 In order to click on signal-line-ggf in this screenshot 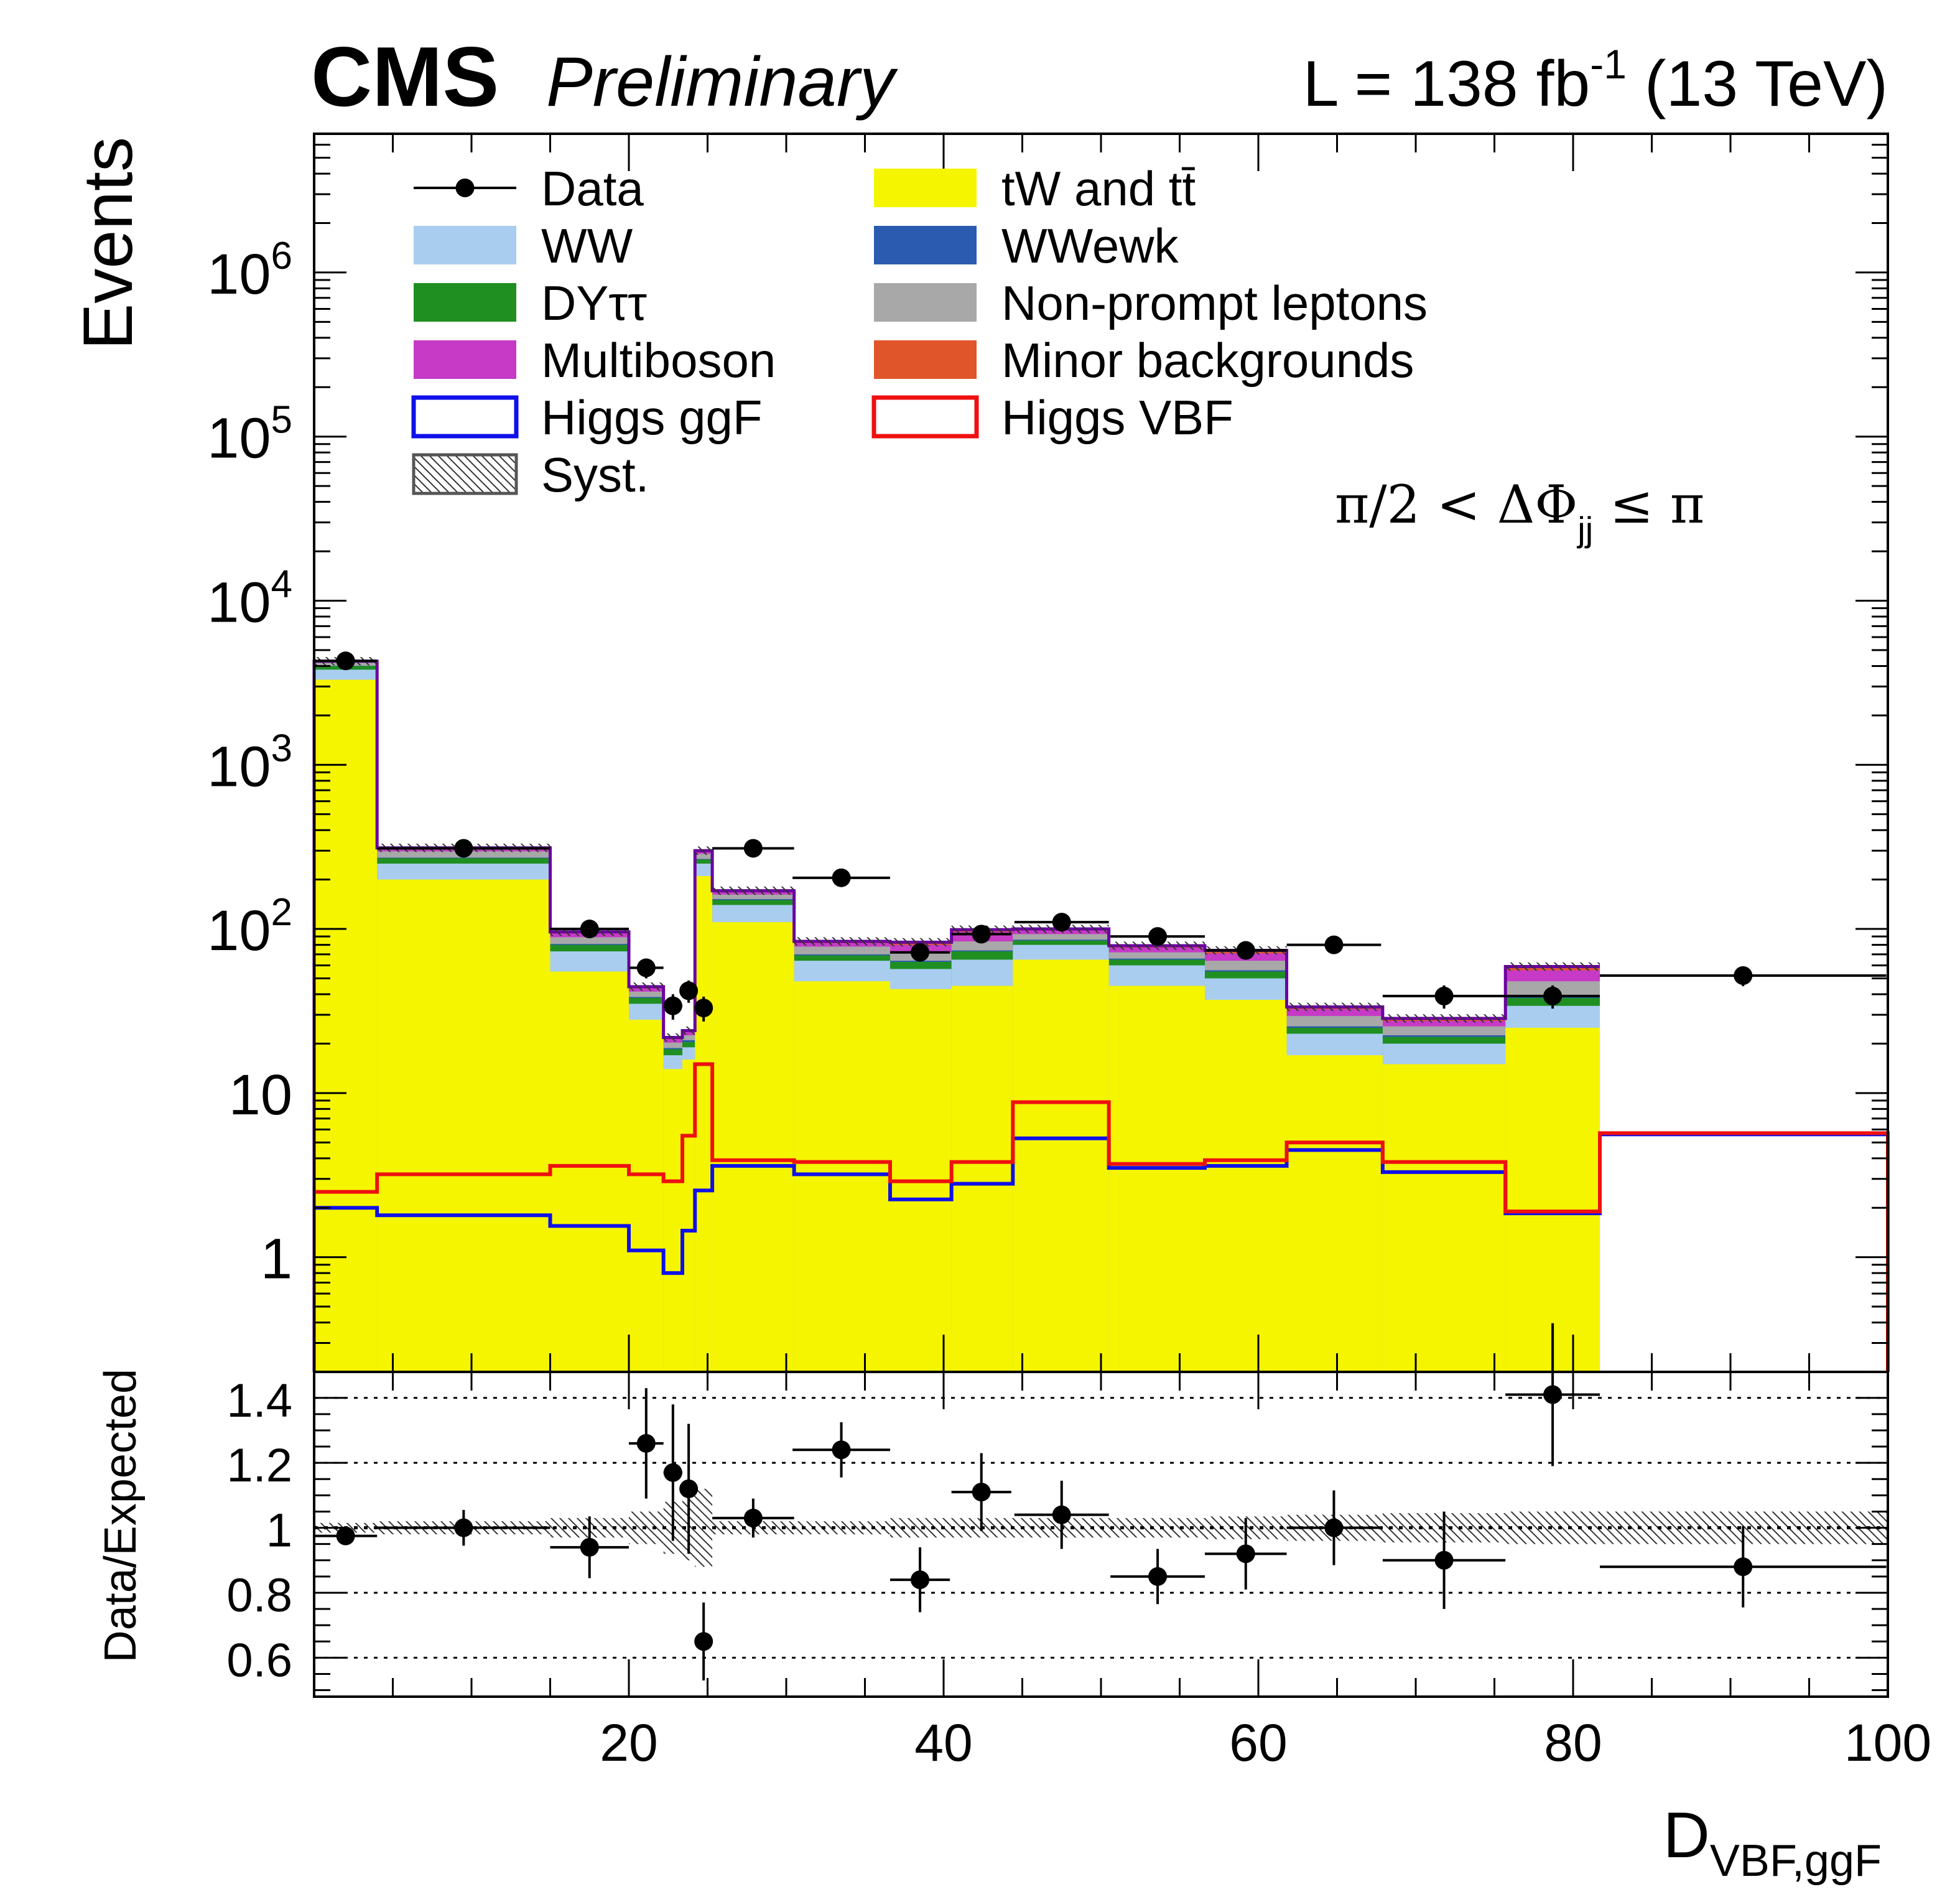, I will do `click(1102, 1252)`.